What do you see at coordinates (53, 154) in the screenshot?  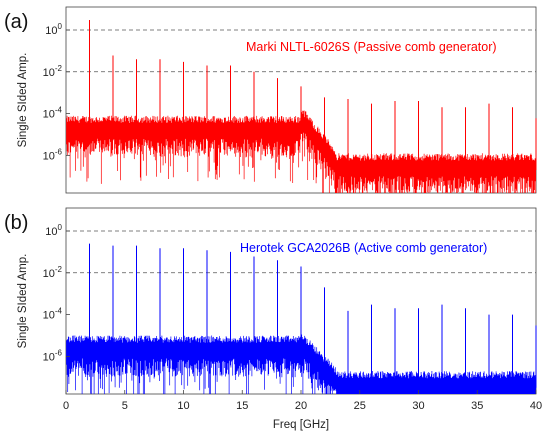 I see `ytick-label-a-3: 10⁻⁶` at bounding box center [53, 154].